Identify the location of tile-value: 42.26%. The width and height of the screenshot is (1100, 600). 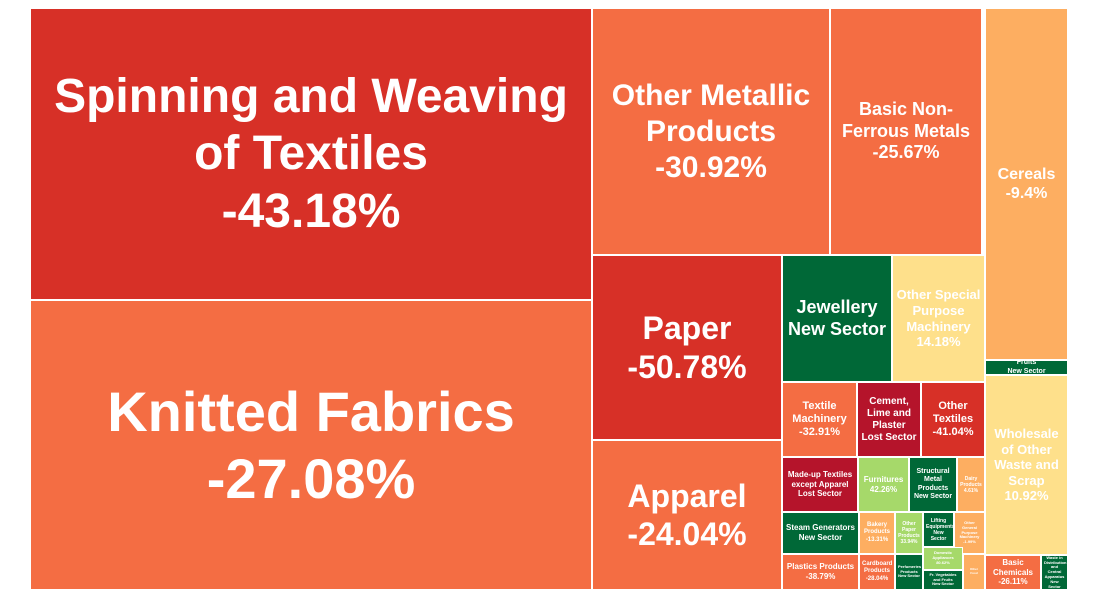
(883, 489).